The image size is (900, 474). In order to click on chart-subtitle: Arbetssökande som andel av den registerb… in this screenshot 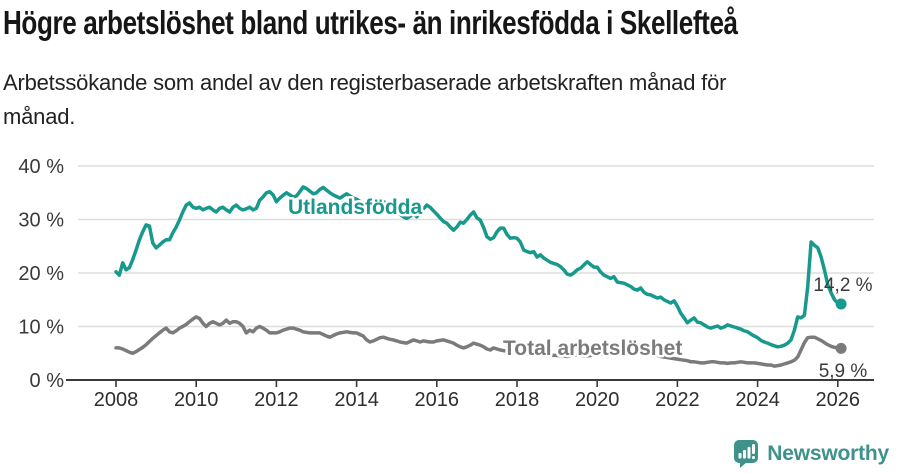, I will do `click(364, 100)`.